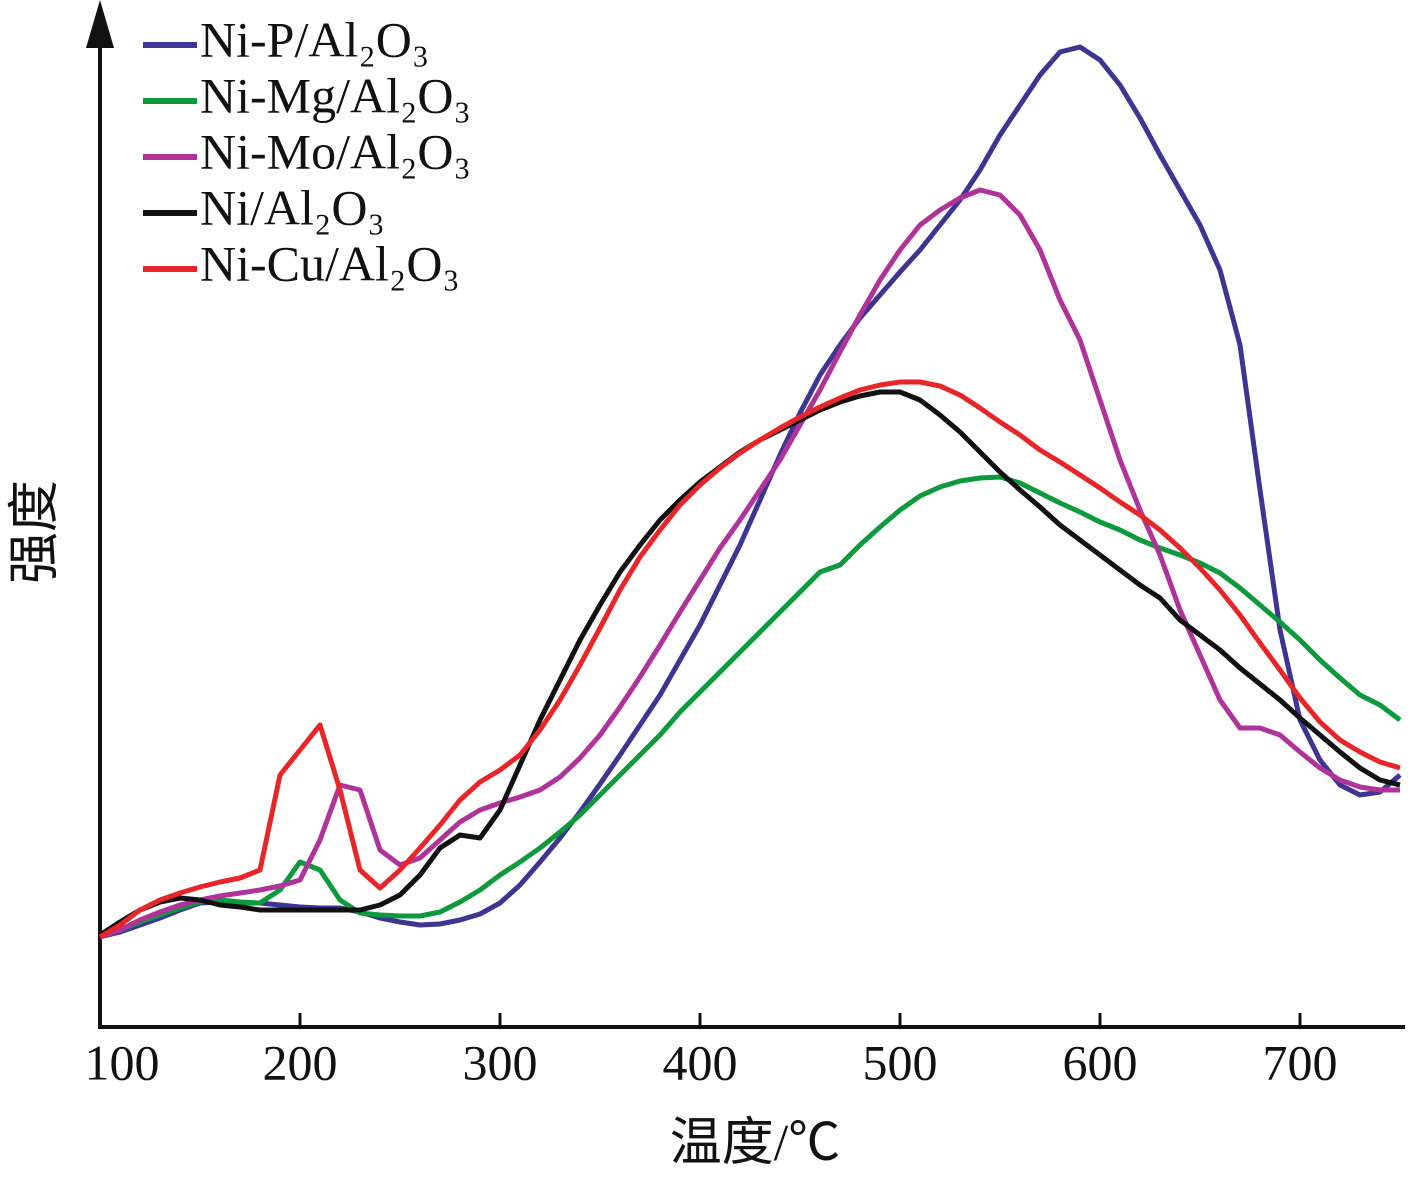 This screenshot has height=1181, width=1417. Describe the element at coordinates (330, 263) in the screenshot. I see `legend-label: Ni-Cu/Al₂O₃` at that location.